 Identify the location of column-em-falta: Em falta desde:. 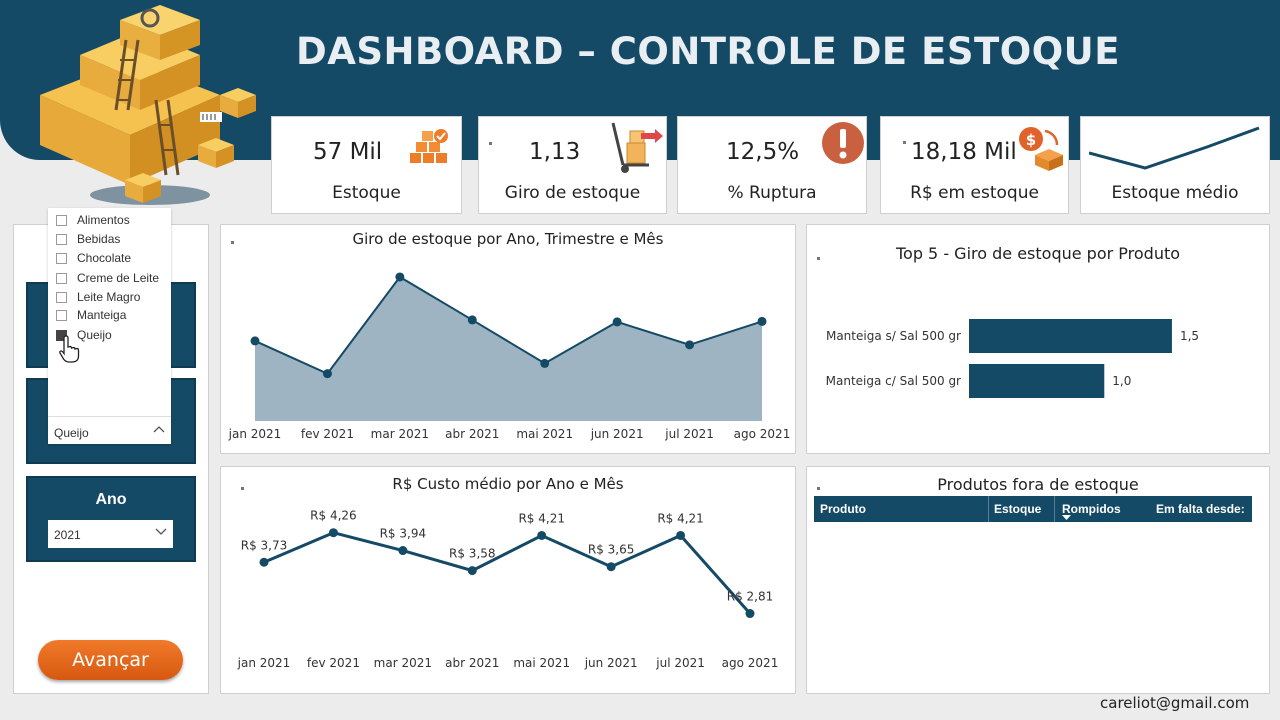
(1200, 509).